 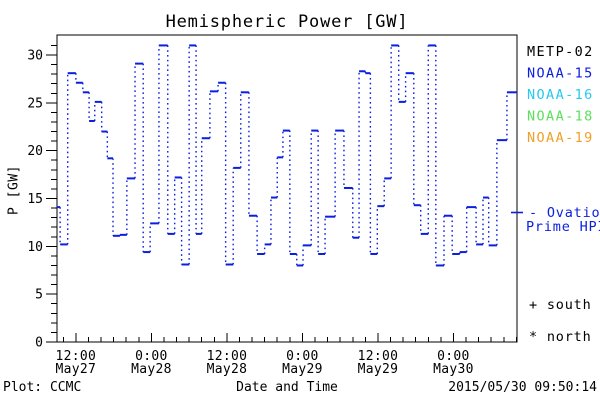 What do you see at coordinates (287, 22) in the screenshot?
I see `chart-title: Hemispheric Power [GW]` at bounding box center [287, 22].